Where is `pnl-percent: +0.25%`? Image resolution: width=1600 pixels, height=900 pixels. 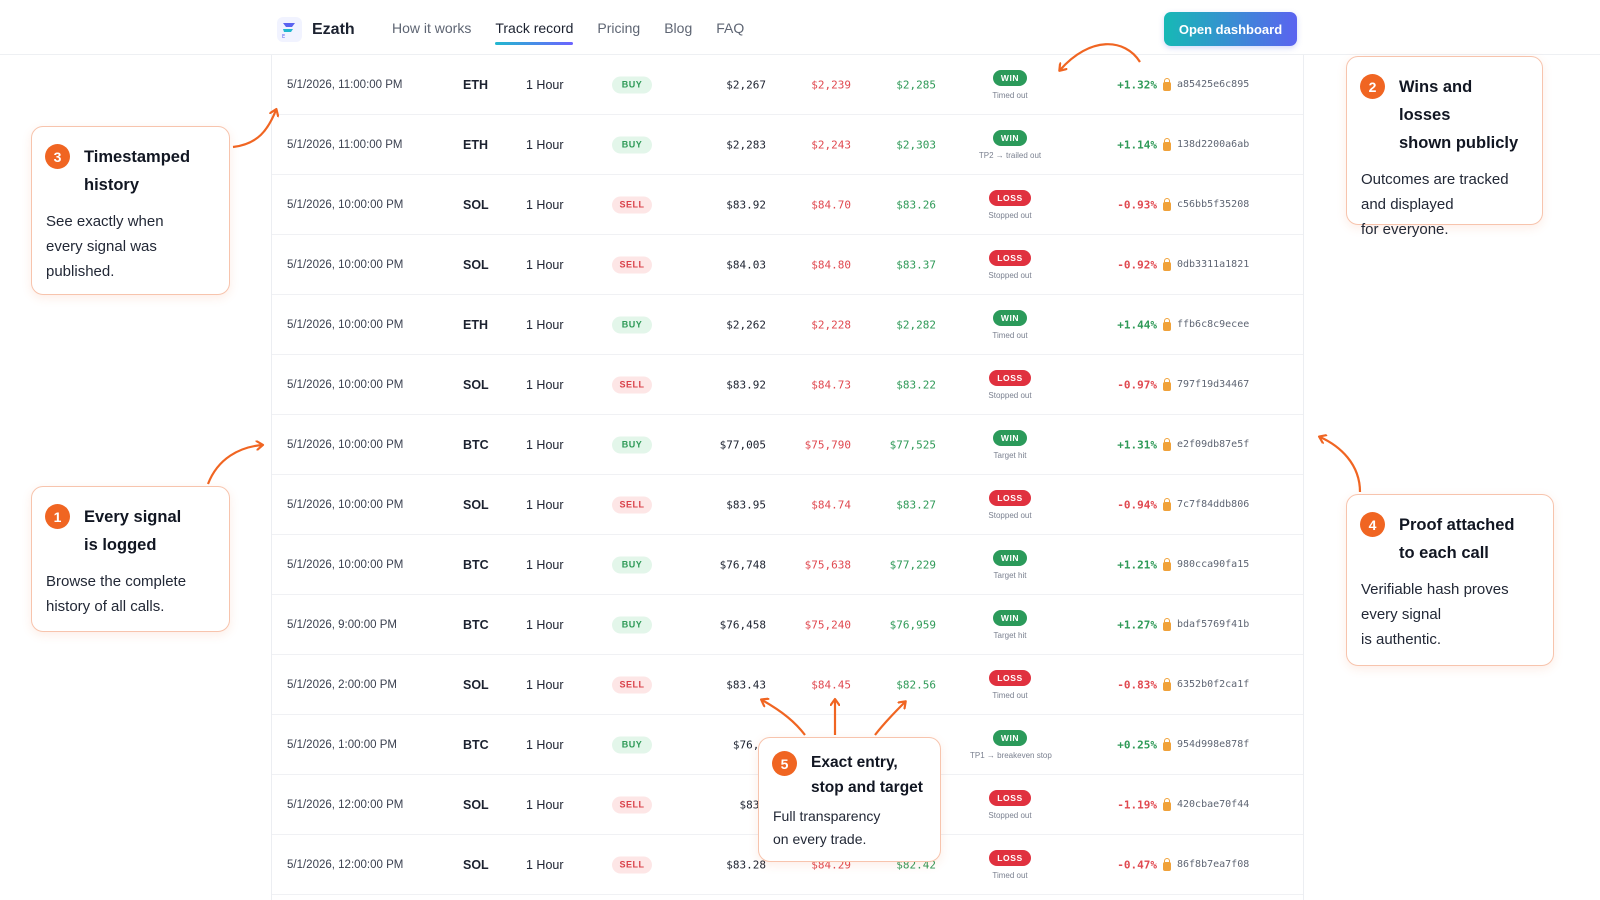 pnl-percent: +0.25% is located at coordinates (1137, 744).